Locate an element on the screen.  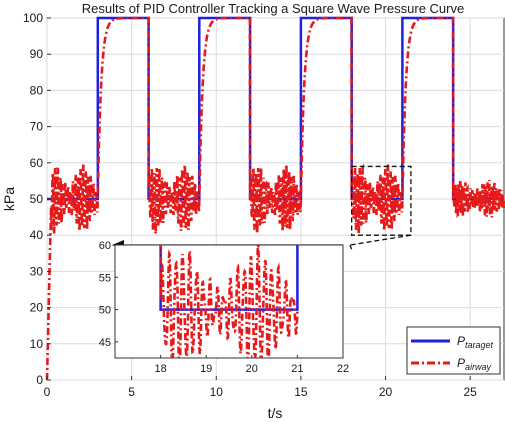
legend-label-airway-sub: airway is located at coordinates (478, 367).